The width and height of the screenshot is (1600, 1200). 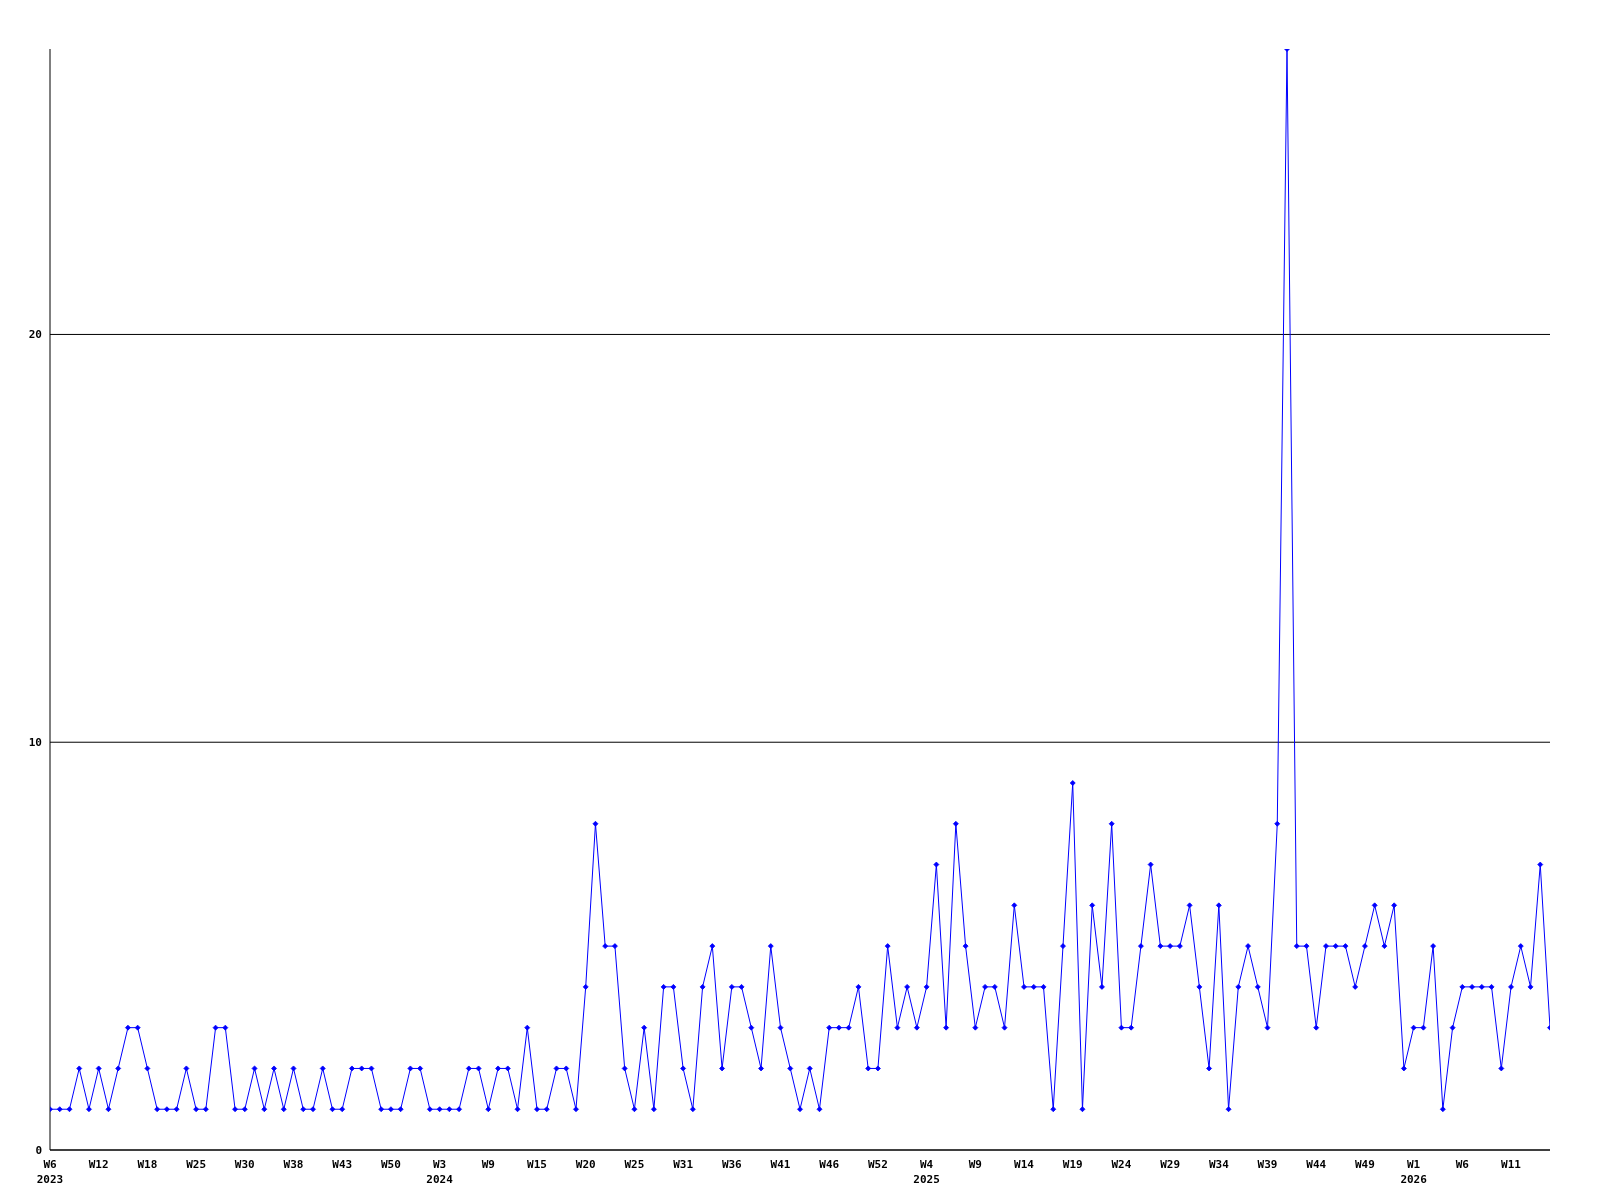 What do you see at coordinates (1170, 1164) in the screenshot?
I see `x-tick-label: W29` at bounding box center [1170, 1164].